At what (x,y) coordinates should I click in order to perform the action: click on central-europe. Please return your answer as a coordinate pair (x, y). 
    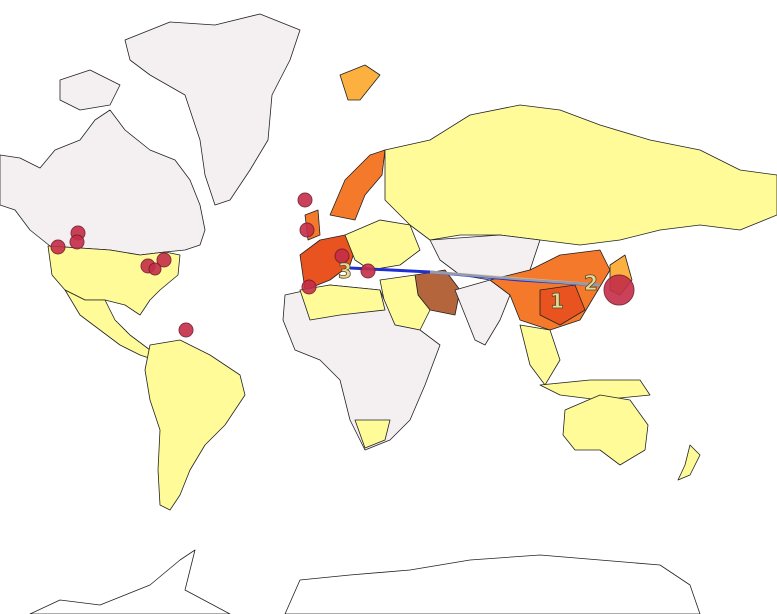
    Looking at the image, I should click on (382, 245).